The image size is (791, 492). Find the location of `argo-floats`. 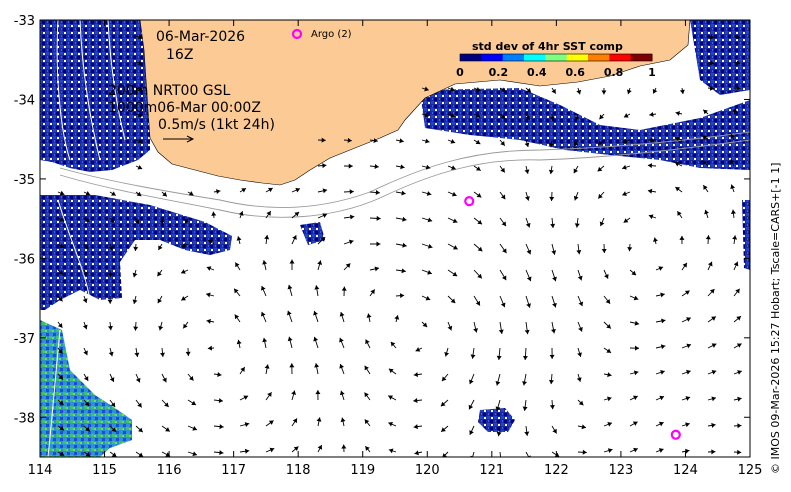

argo-floats is located at coordinates (572, 318).